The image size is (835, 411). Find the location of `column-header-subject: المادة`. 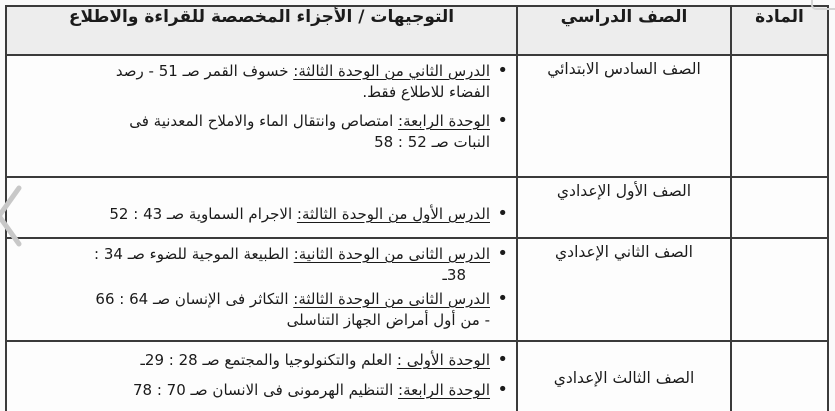

column-header-subject: المادة is located at coordinates (779, 30).